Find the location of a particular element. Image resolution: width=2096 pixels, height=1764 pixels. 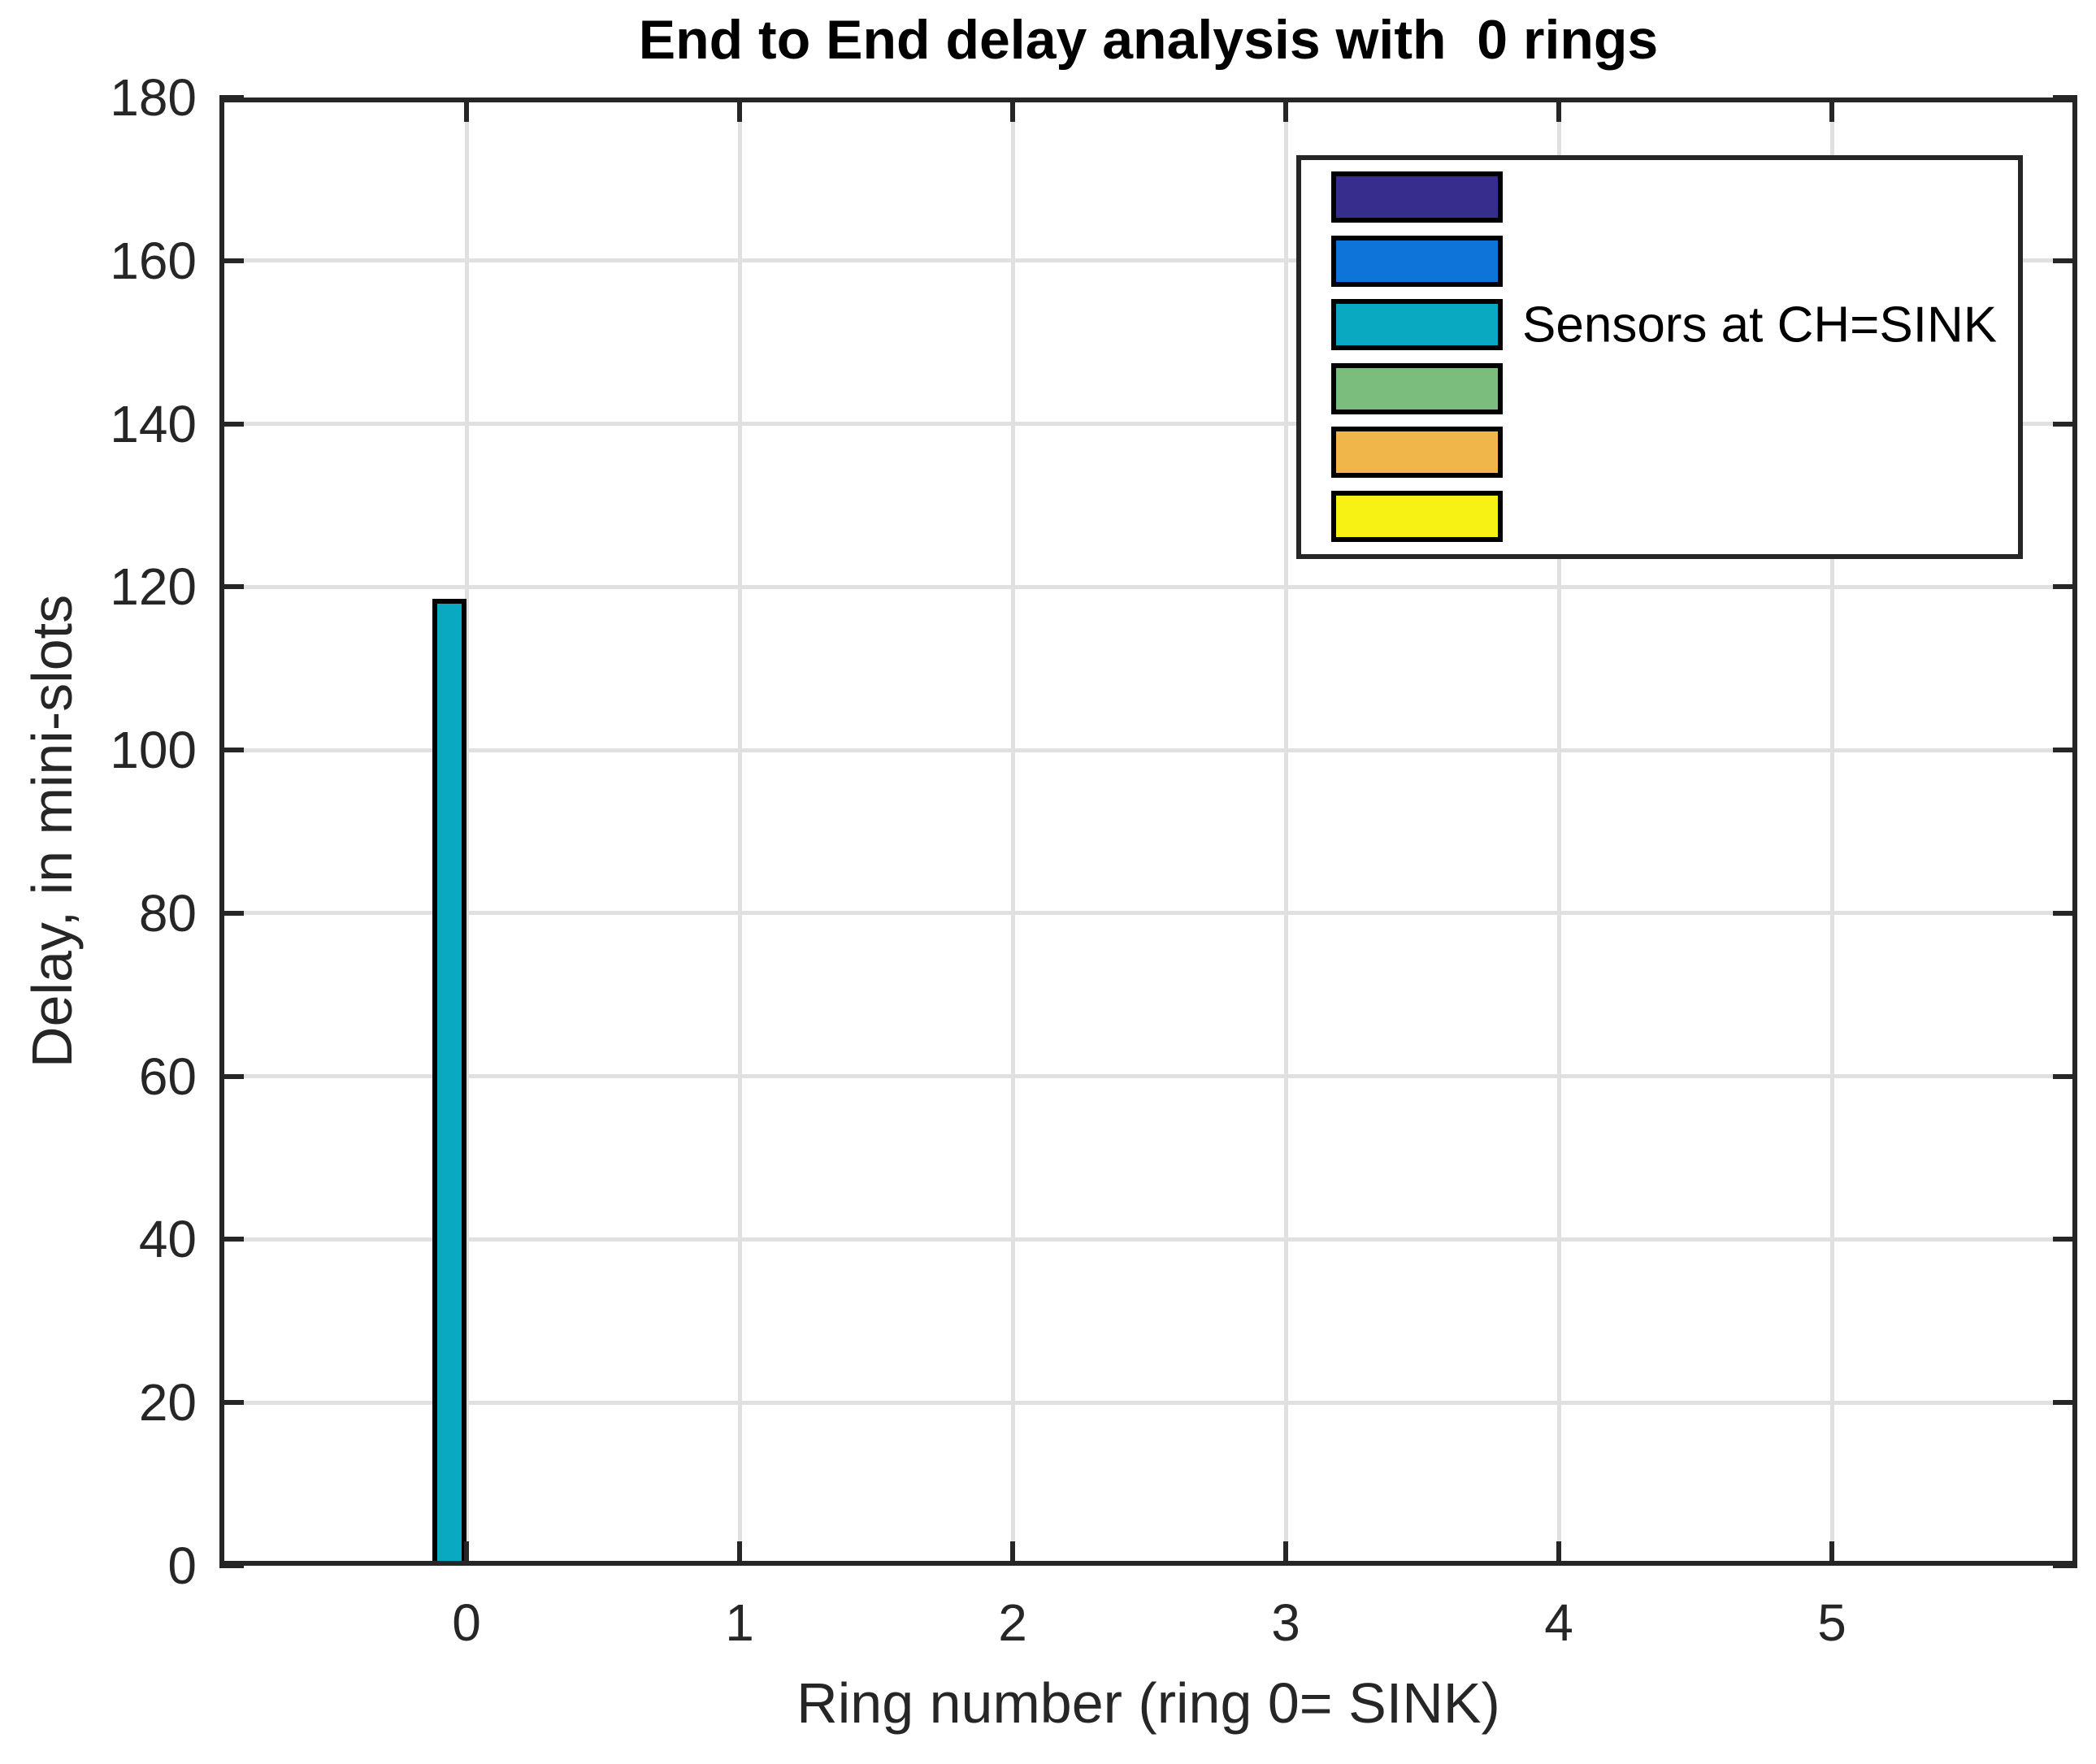

x-tick-label-1: 1 is located at coordinates (739, 1622).